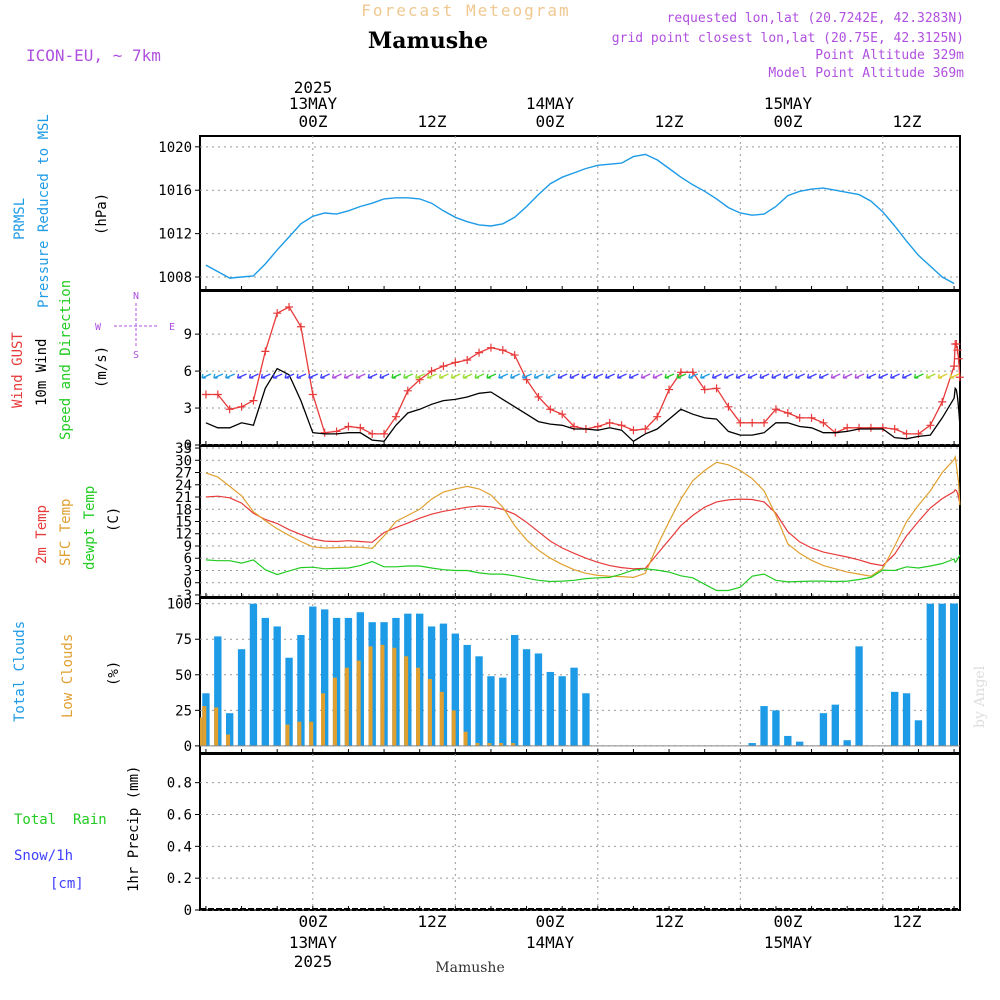  What do you see at coordinates (175, 278) in the screenshot?
I see `ytick-label-pressure-0: 1008` at bounding box center [175, 278].